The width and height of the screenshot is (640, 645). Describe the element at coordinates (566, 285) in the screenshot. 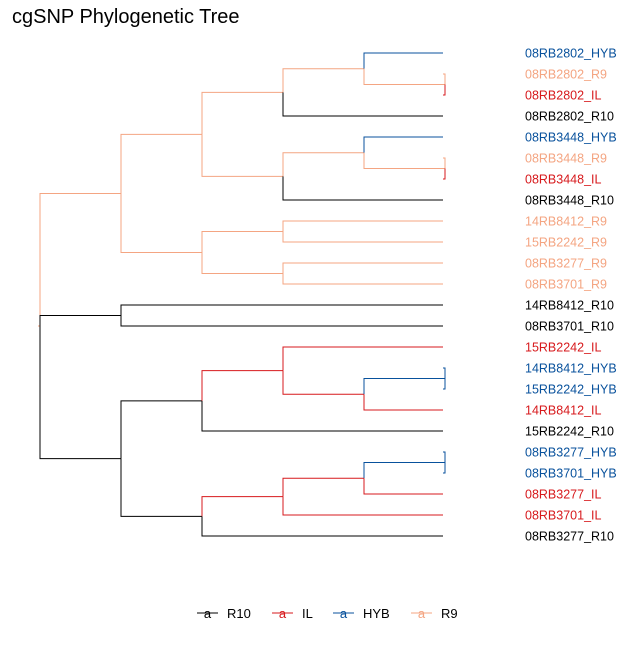

I see `tip-label: 08RB3701_R9` at that location.